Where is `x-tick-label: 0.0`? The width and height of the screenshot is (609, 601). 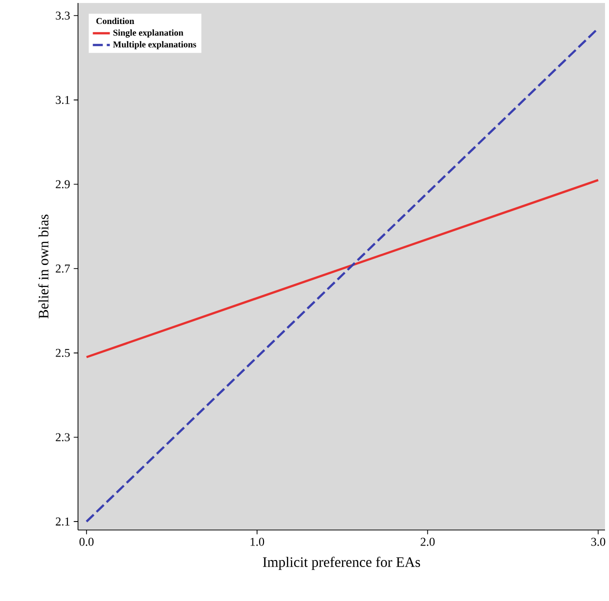
x-tick-label: 0.0 is located at coordinates (87, 542).